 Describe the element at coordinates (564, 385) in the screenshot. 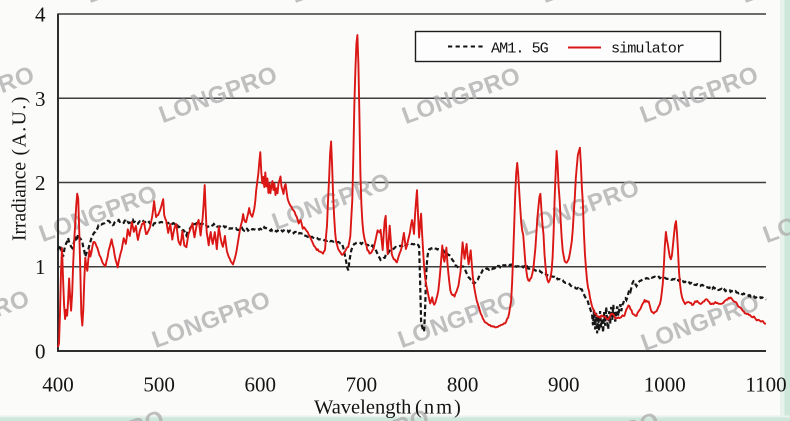

I see `svg-text: 900` at that location.